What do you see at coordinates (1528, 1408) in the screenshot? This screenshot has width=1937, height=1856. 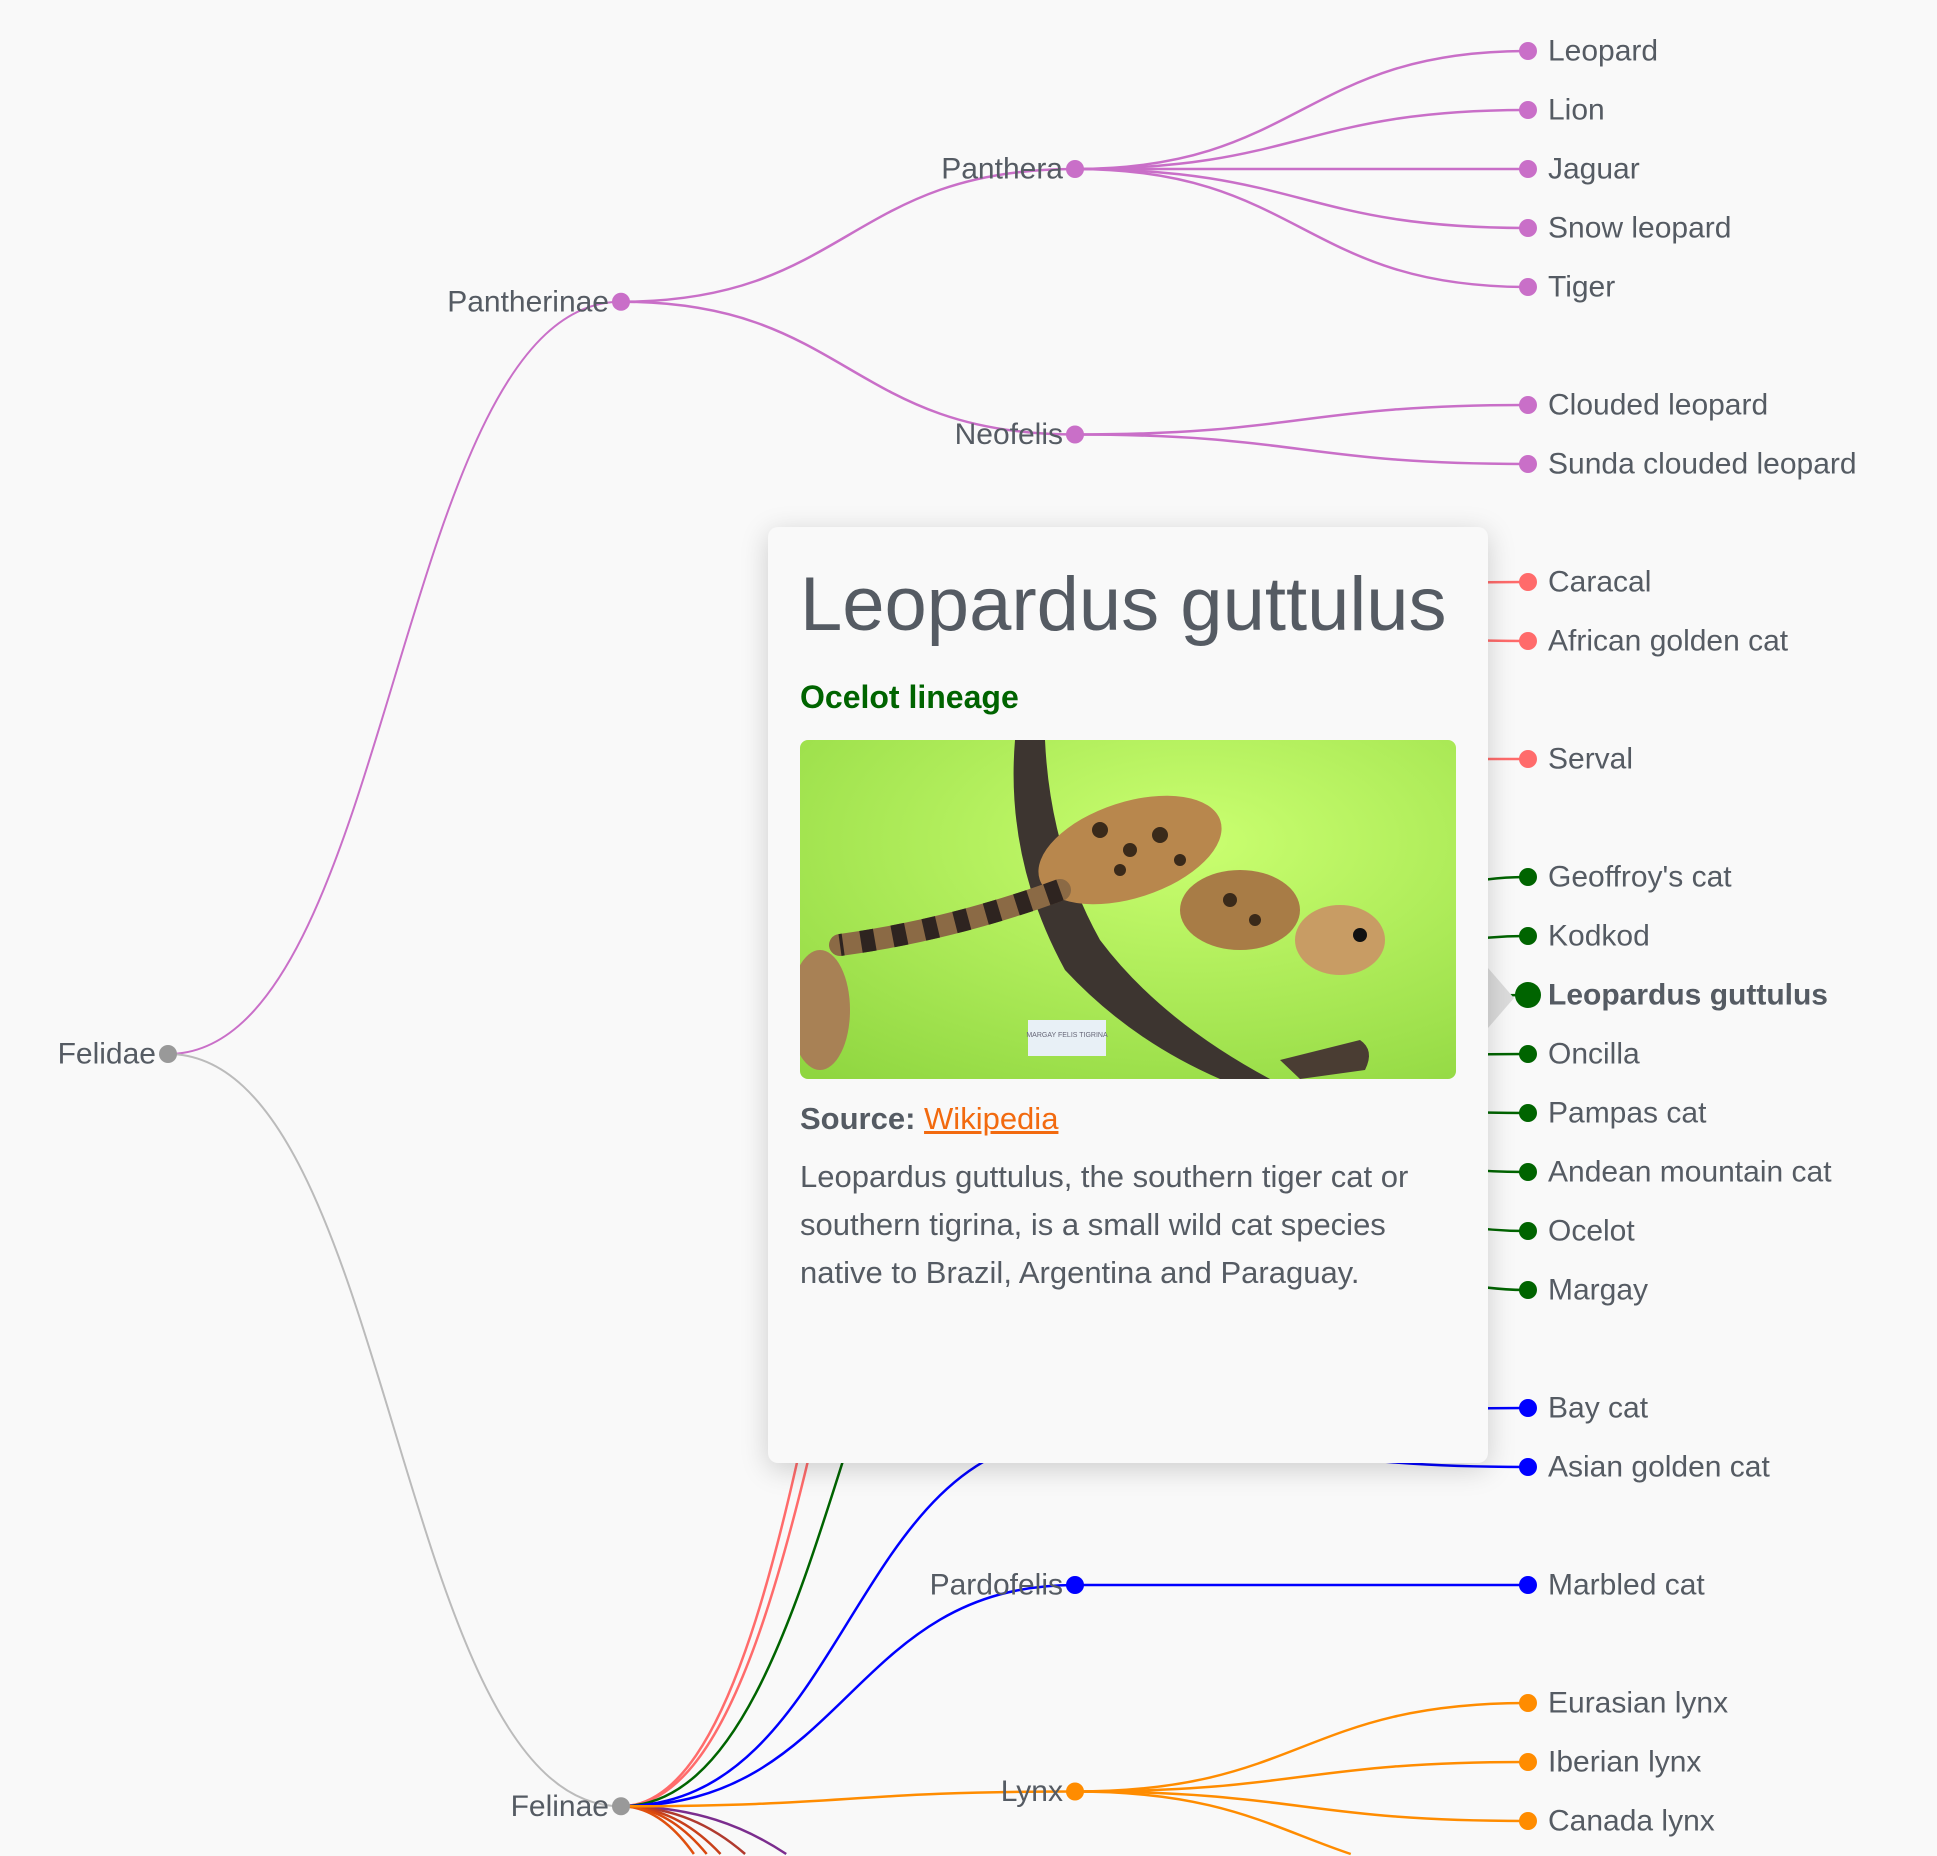 I see `bay-cat-node` at bounding box center [1528, 1408].